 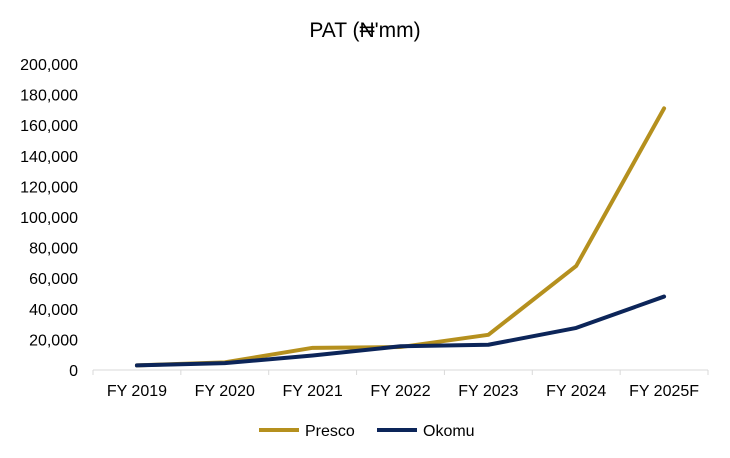 I want to click on y-tick-label: 60,000, so click(x=53, y=279).